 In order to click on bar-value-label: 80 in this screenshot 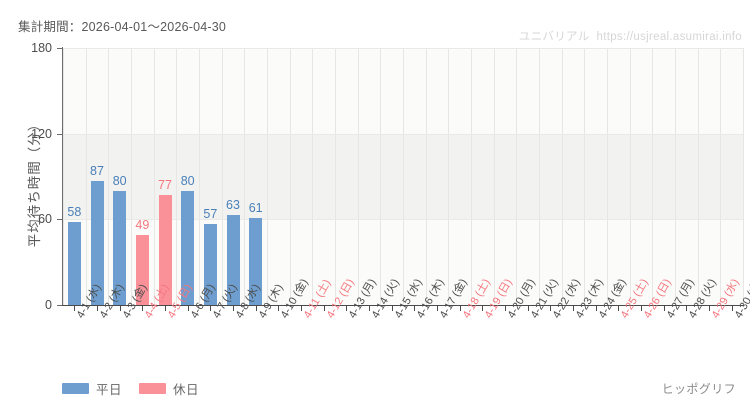, I will do `click(119, 180)`.